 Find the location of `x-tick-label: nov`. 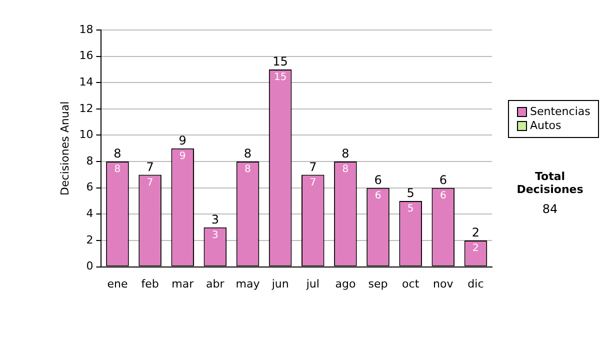

x-tick-label: nov is located at coordinates (443, 283).